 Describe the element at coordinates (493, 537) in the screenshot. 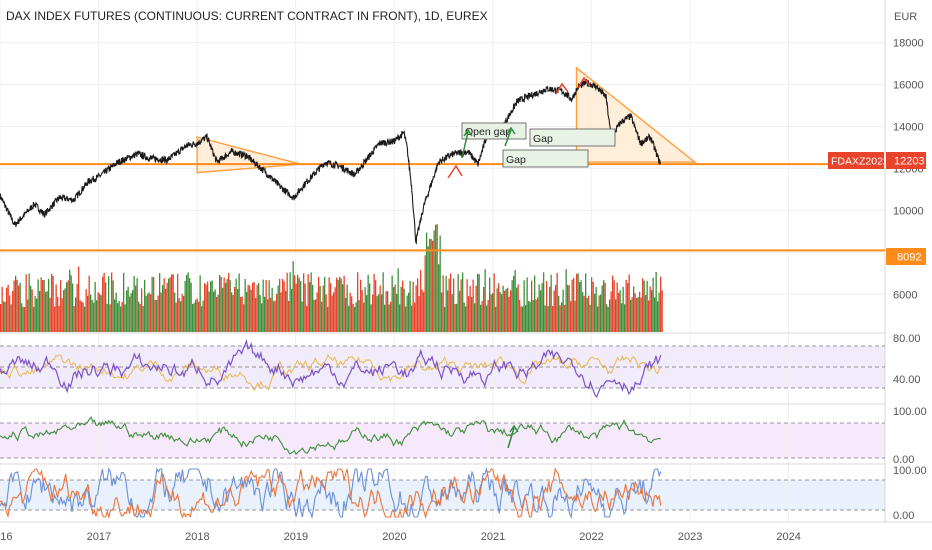

I see `time-tick-label: 2021` at that location.